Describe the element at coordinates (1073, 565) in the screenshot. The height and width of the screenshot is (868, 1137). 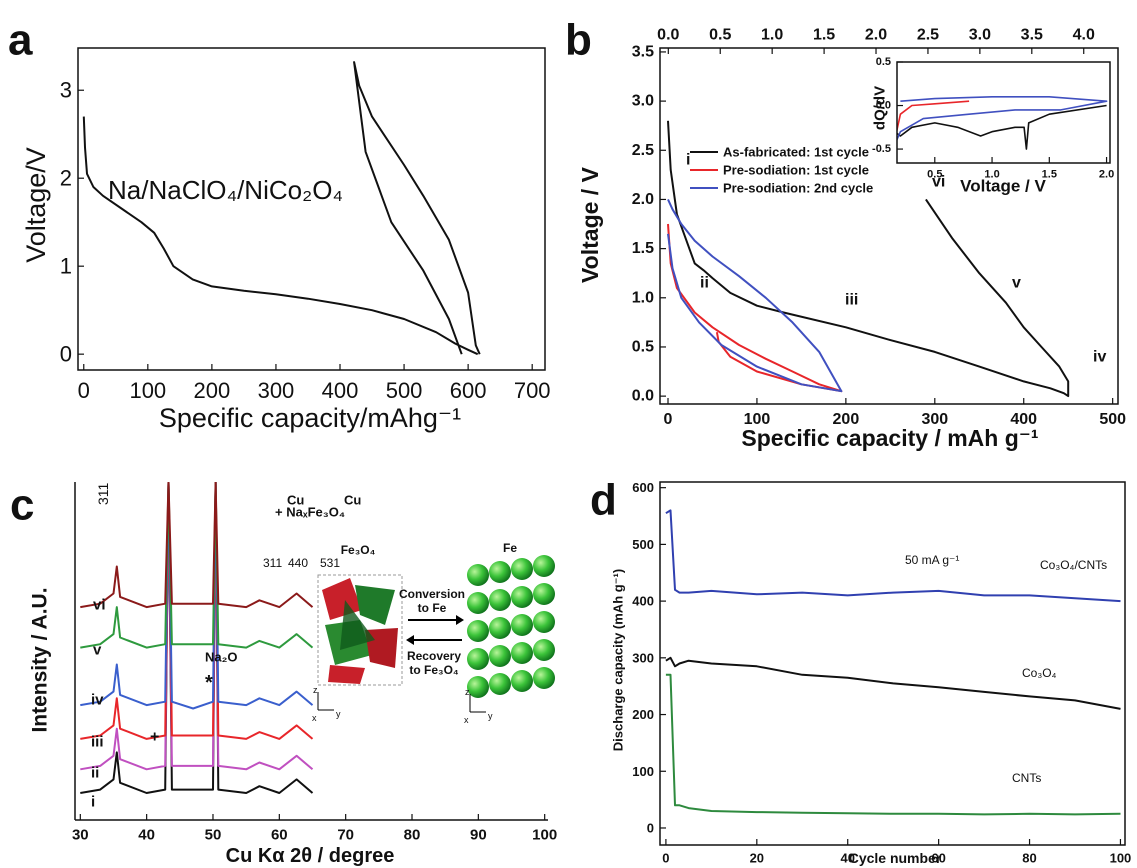
I see `annotation: Co₃O₄/CNTs` at that location.